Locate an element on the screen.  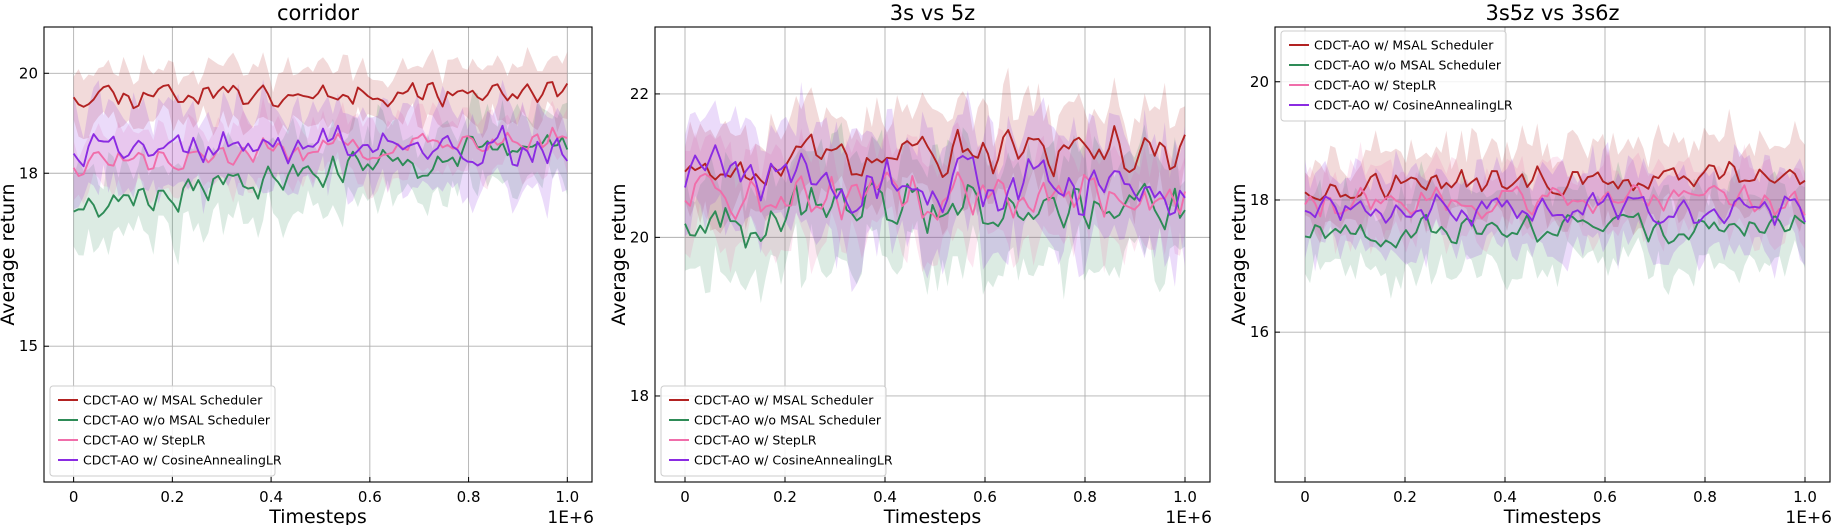
panel-title: 3s5z vs 3s6z is located at coordinates (1552, 13).